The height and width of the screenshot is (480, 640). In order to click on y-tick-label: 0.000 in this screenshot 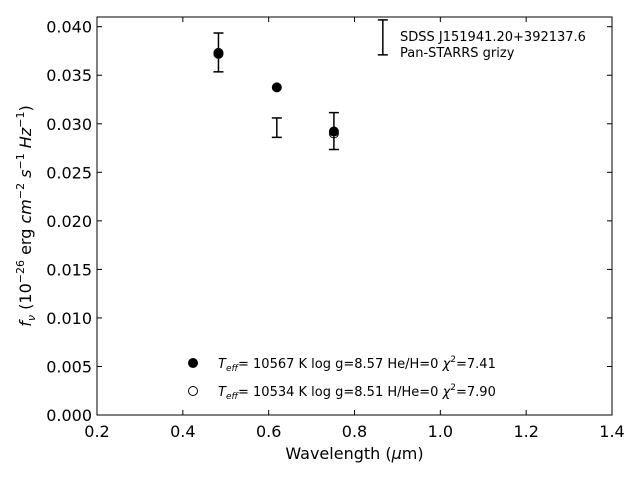, I will do `click(69, 415)`.